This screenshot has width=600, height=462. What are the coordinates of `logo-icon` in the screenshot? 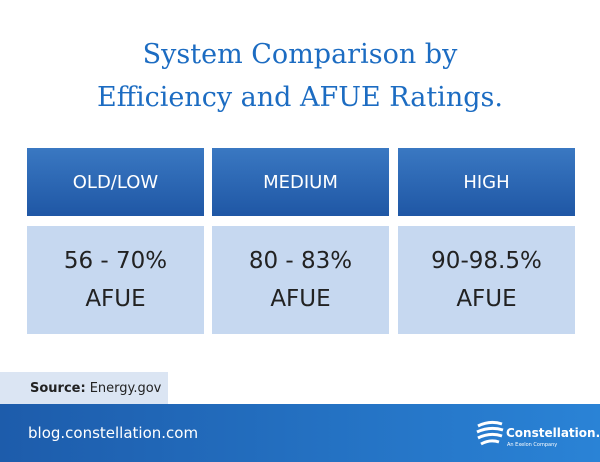 It's located at (490, 433).